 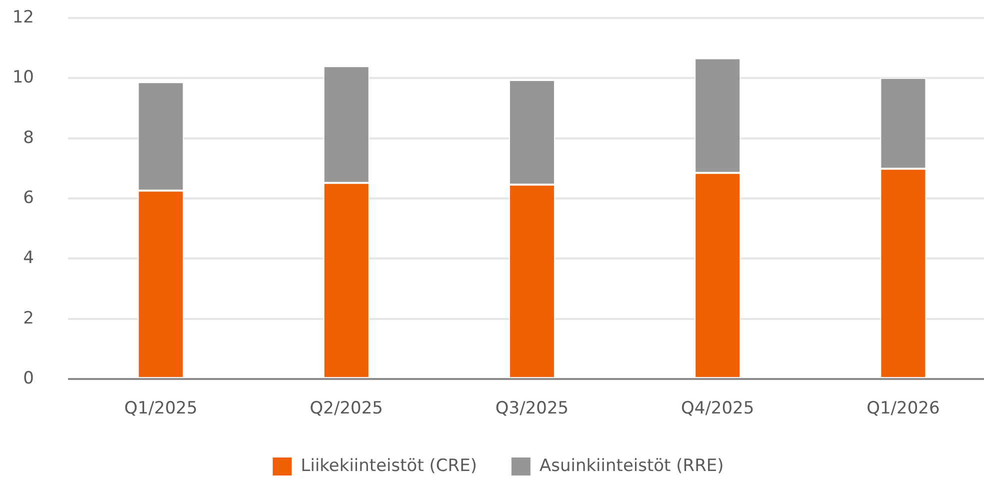 I want to click on y-tick-label: 0, so click(x=28, y=378).